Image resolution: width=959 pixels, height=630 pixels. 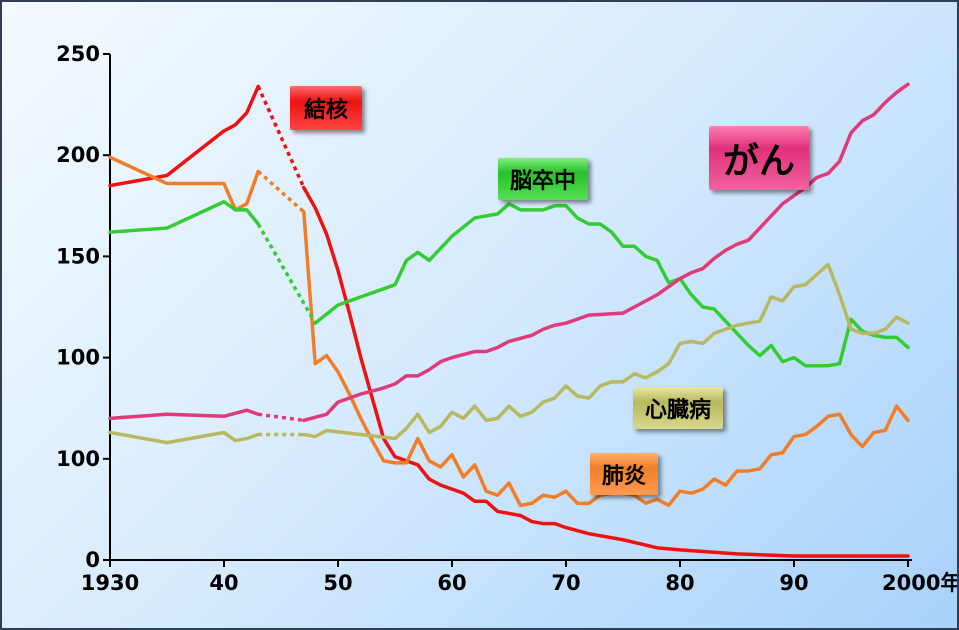 I want to click on x-tick-label: 80, so click(x=679, y=583).